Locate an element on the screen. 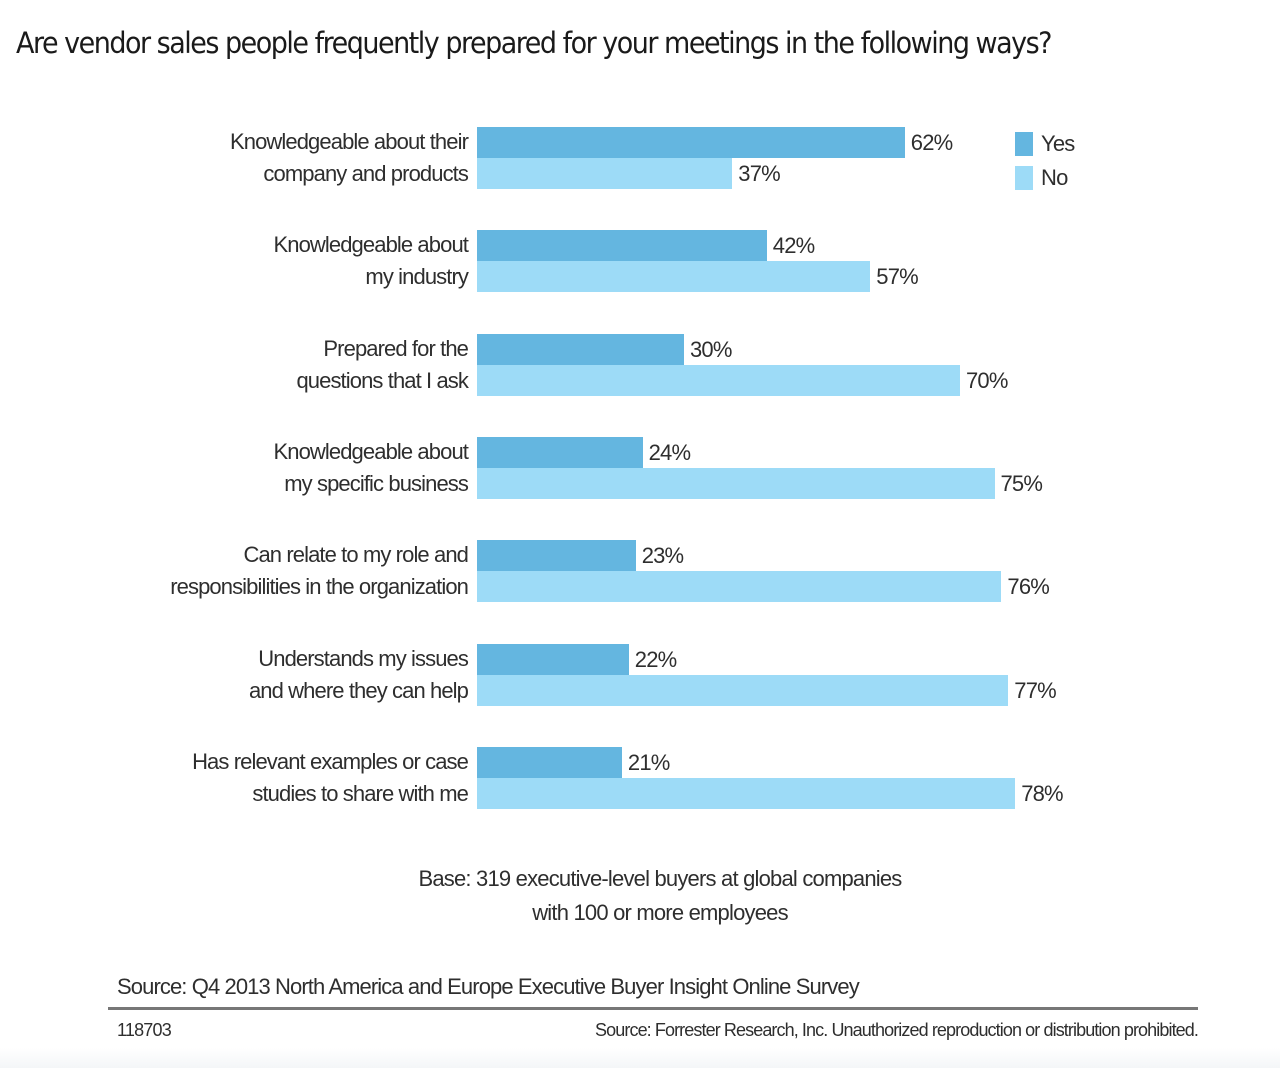 This screenshot has width=1280, height=1068. value-label-no: 78% is located at coordinates (1042, 793).